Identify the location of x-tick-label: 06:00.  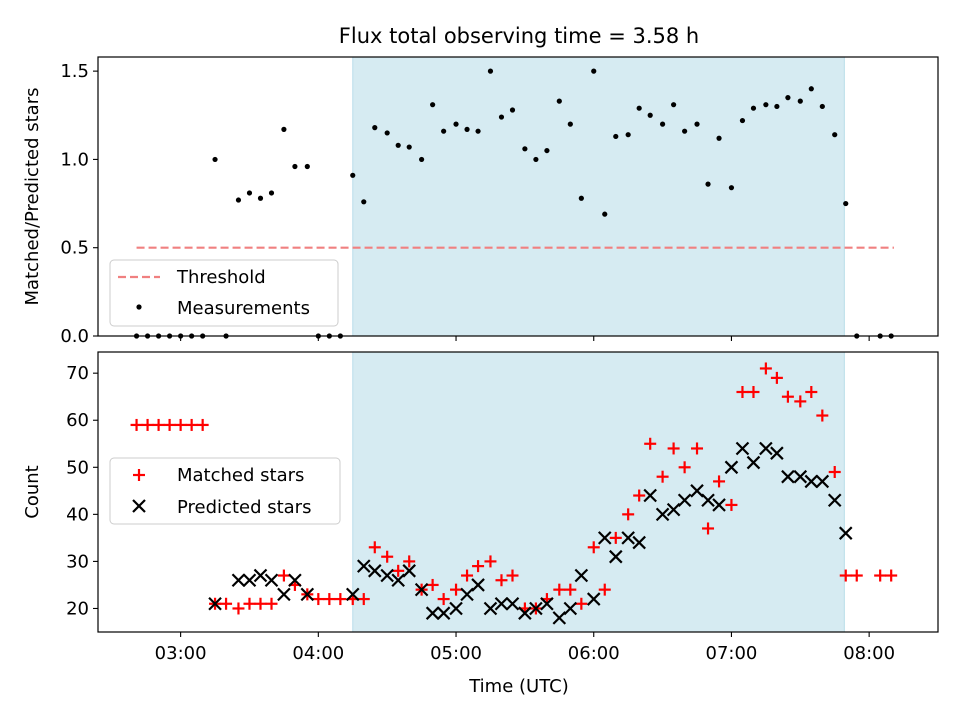
(594, 653).